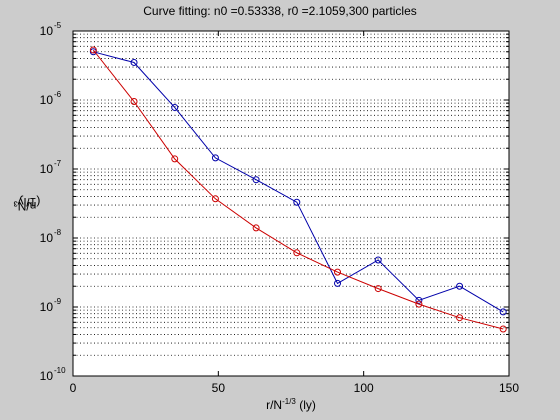 This screenshot has width=560, height=420. What do you see at coordinates (58, 25) in the screenshot?
I see `y-tick-label-exponent: -5` at bounding box center [58, 25].